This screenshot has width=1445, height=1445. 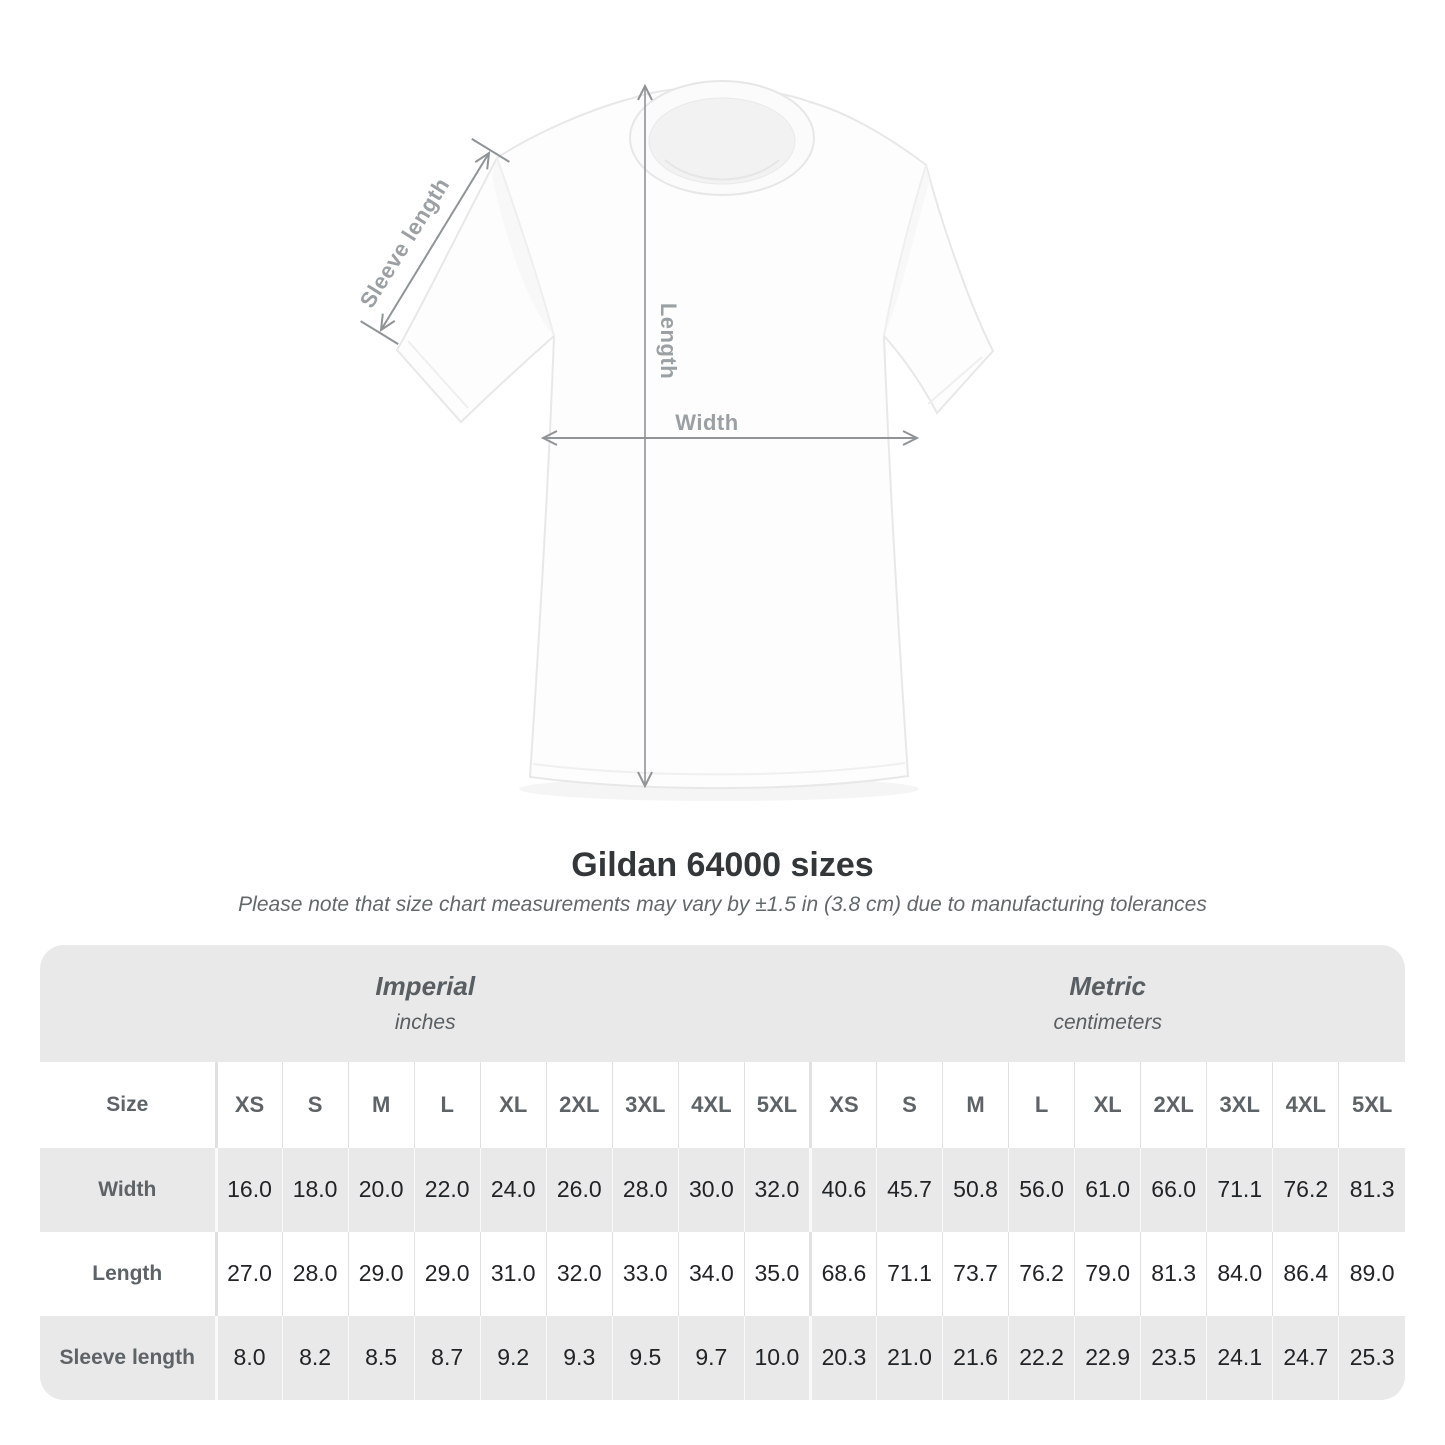 What do you see at coordinates (435, 241) in the screenshot?
I see `sleeve-length-arrow` at bounding box center [435, 241].